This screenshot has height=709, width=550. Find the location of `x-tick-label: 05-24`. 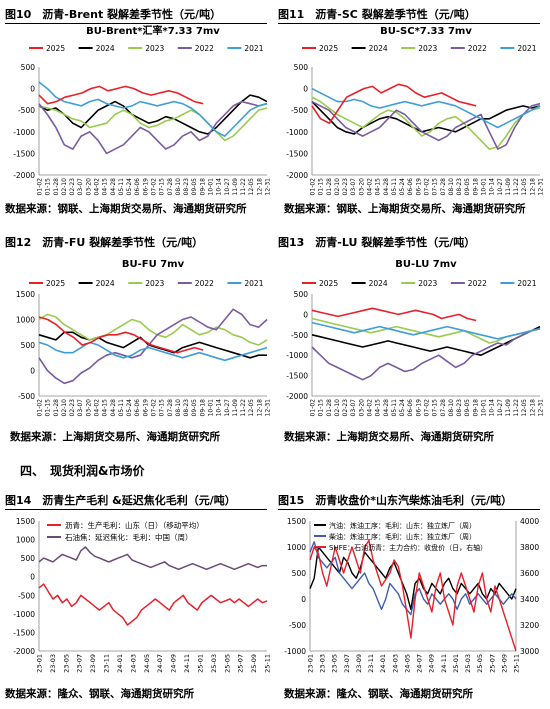

x-tick-label: 05-24 is located at coordinates (402, 187).